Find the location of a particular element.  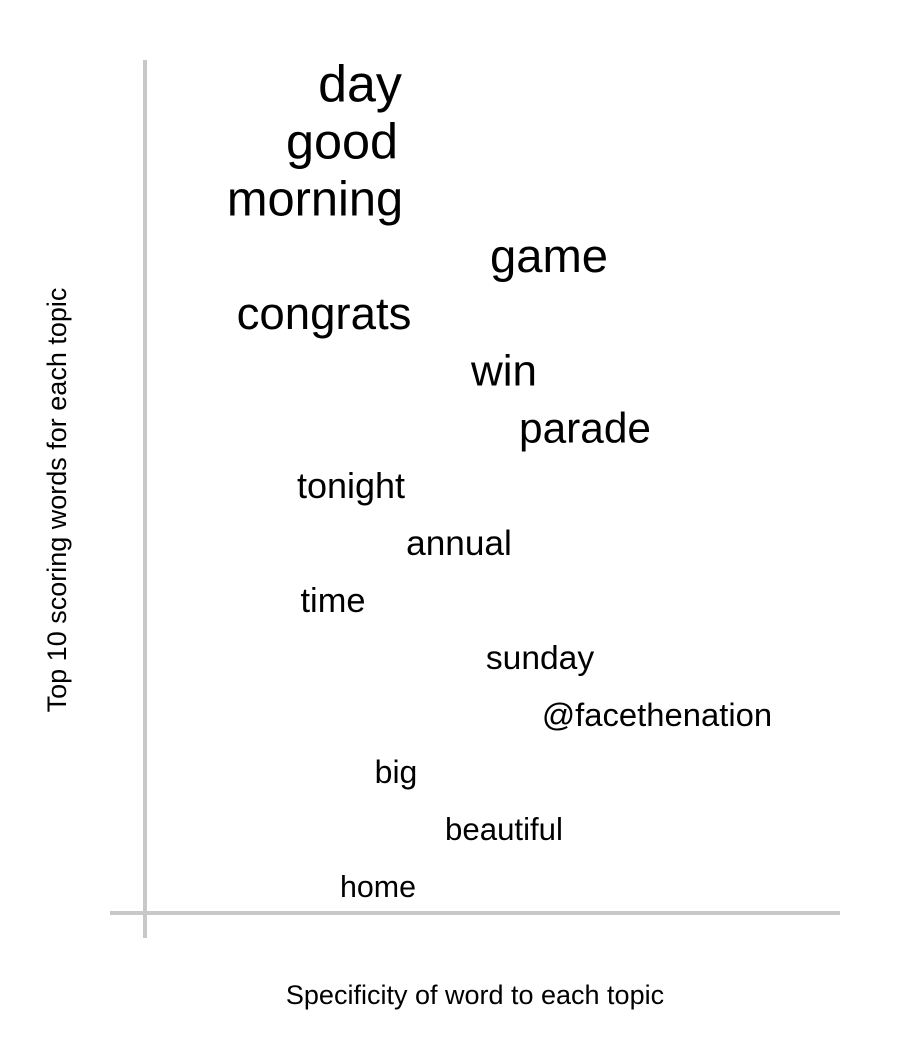

word-beautiful: beautiful is located at coordinates (504, 829).